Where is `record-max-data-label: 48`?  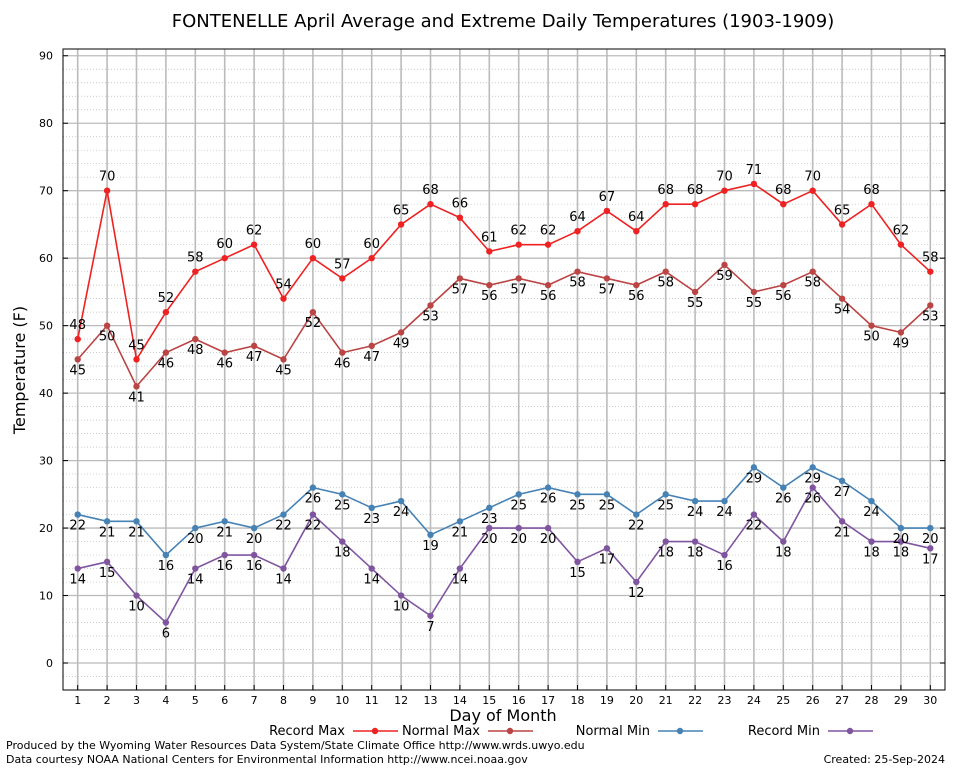
record-max-data-label: 48 is located at coordinates (77, 325).